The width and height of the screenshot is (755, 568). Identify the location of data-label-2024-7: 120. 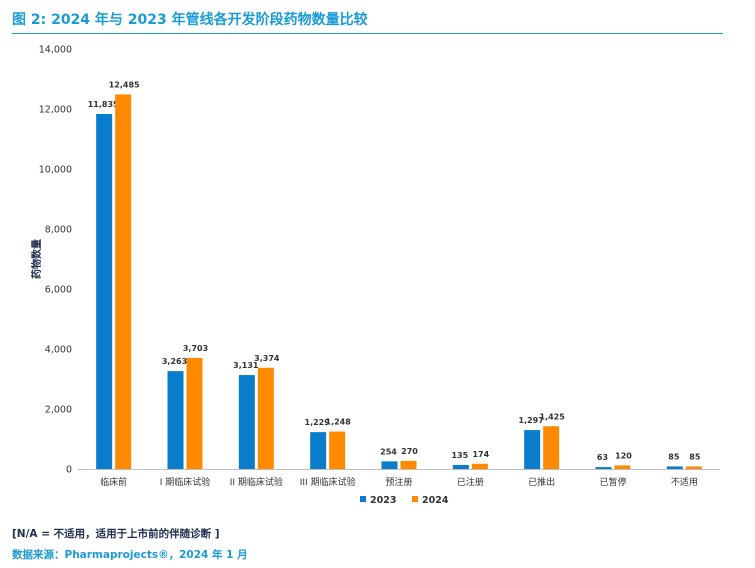
(623, 455).